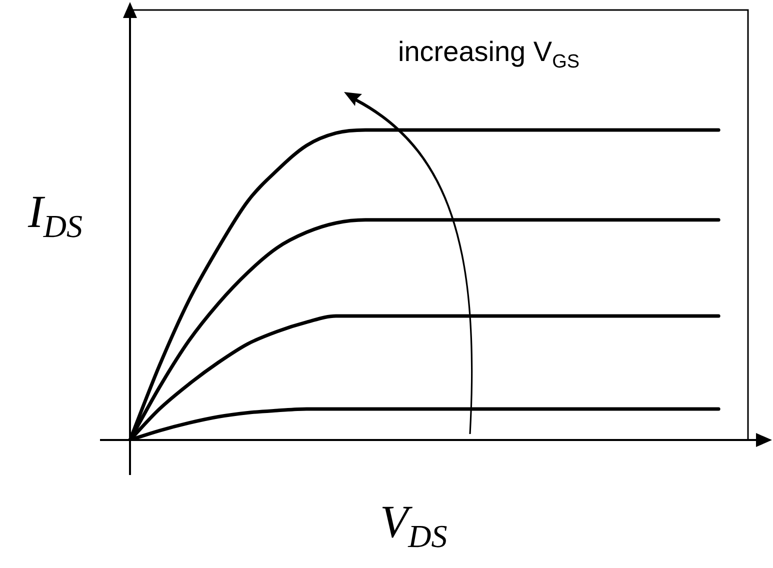 The image size is (773, 568). What do you see at coordinates (489, 55) in the screenshot?
I see `text: increasing V$_{GS}$` at bounding box center [489, 55].